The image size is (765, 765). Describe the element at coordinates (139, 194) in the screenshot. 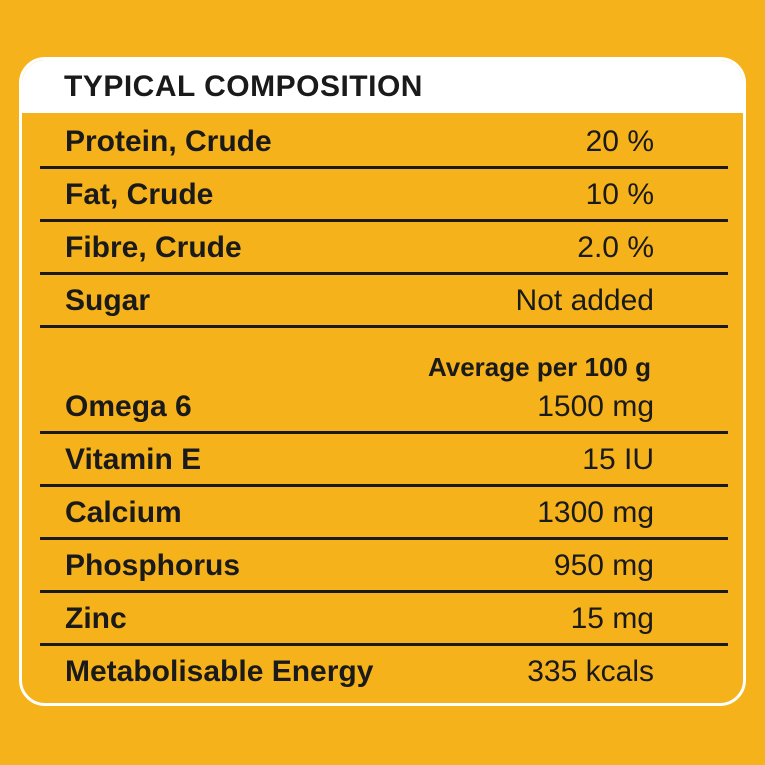

I see `row-label: Fat, Crude` at that location.